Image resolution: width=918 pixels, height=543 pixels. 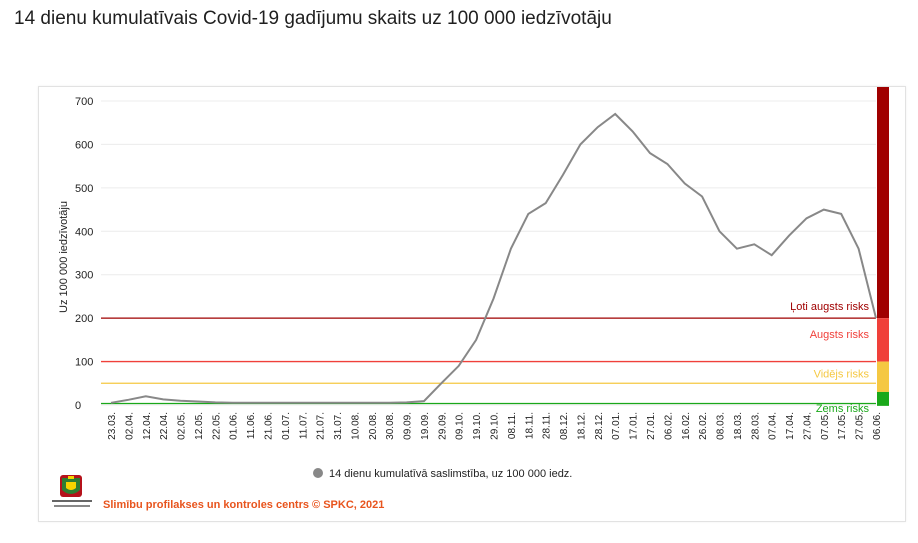 I want to click on x-tick-label: 20.08., so click(x=373, y=426).